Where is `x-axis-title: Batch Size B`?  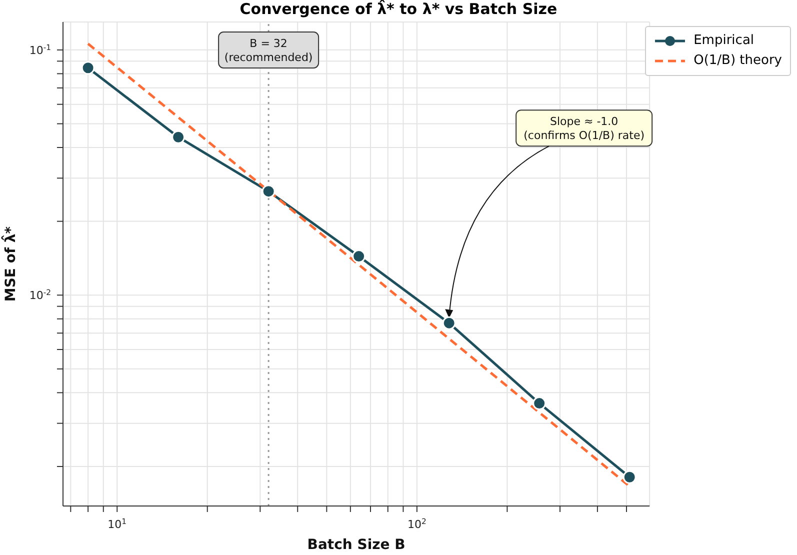 x-axis-title: Batch Size B is located at coordinates (356, 545).